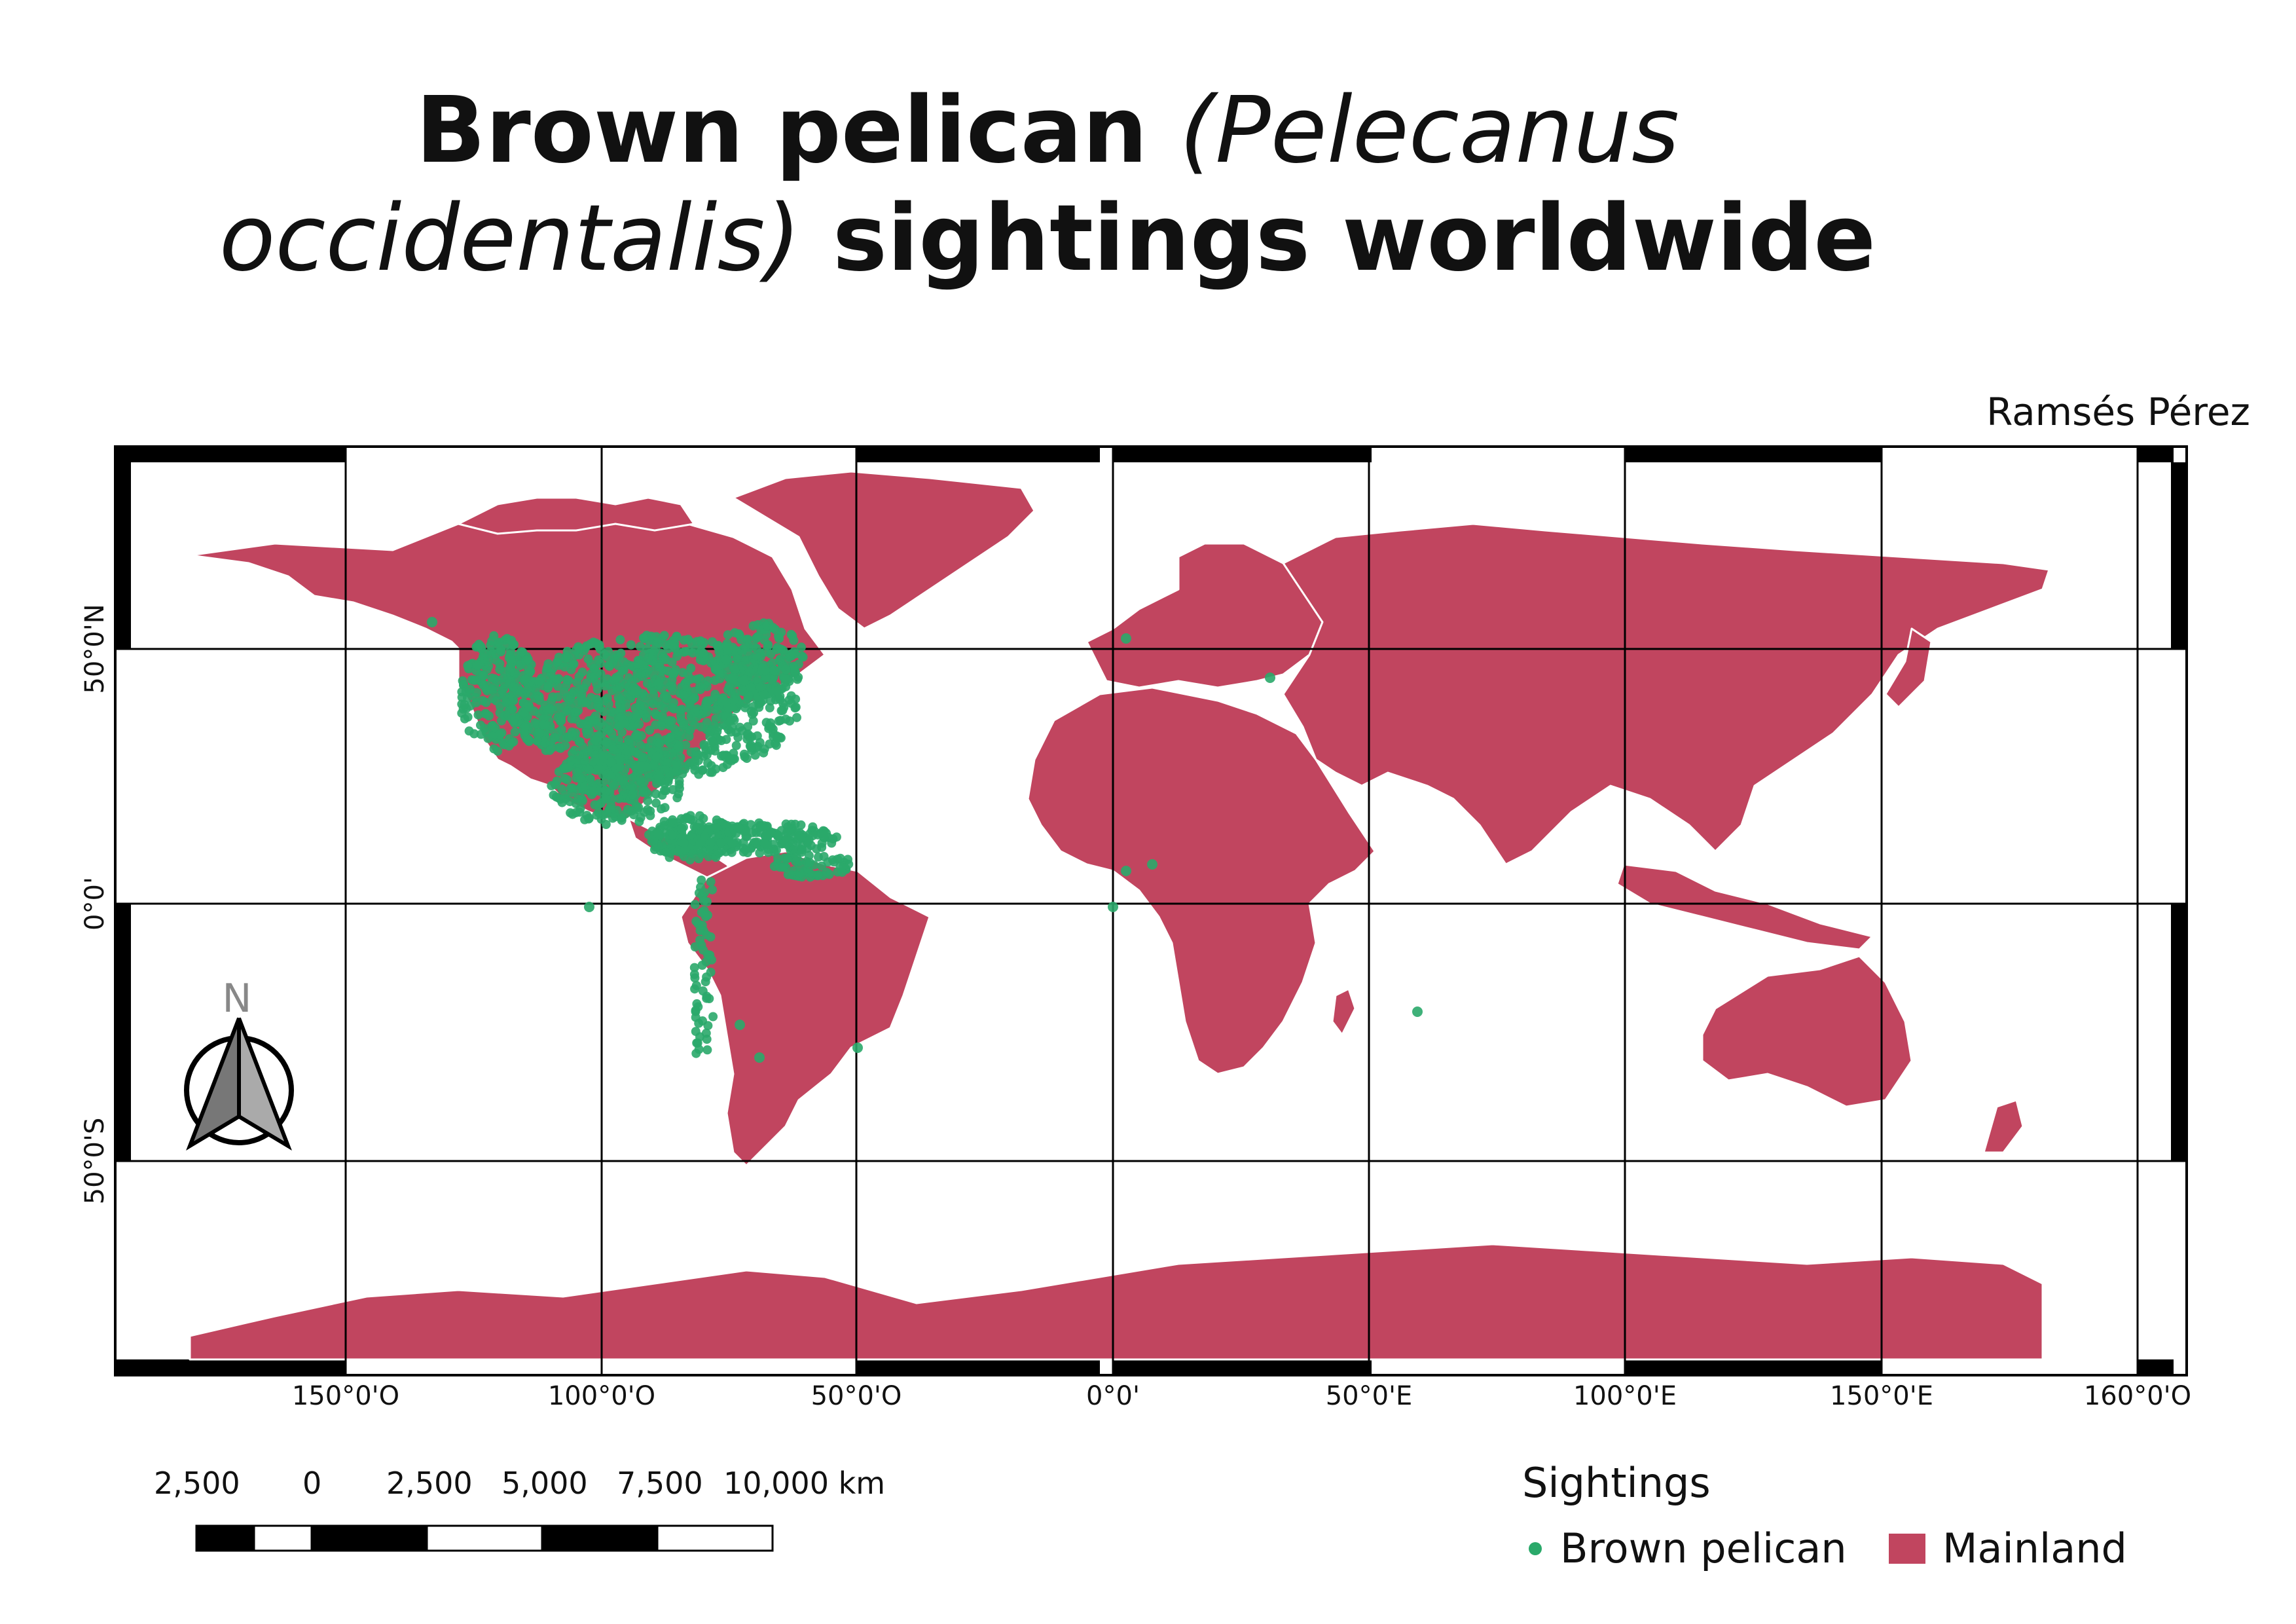 This screenshot has height=1624, width=2296. Describe the element at coordinates (1666, 694) in the screenshot. I see `land-asia` at that location.